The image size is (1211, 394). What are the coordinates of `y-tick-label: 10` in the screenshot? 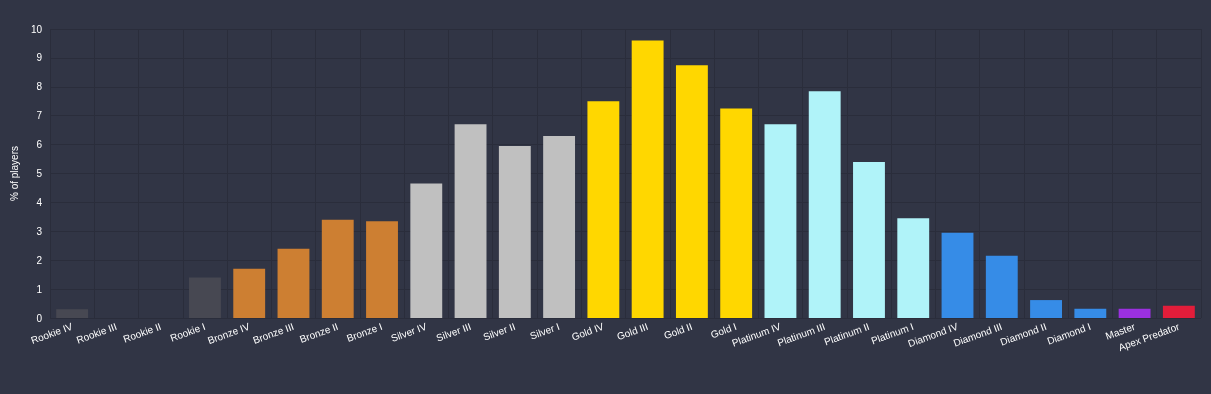 It's located at (36, 29).